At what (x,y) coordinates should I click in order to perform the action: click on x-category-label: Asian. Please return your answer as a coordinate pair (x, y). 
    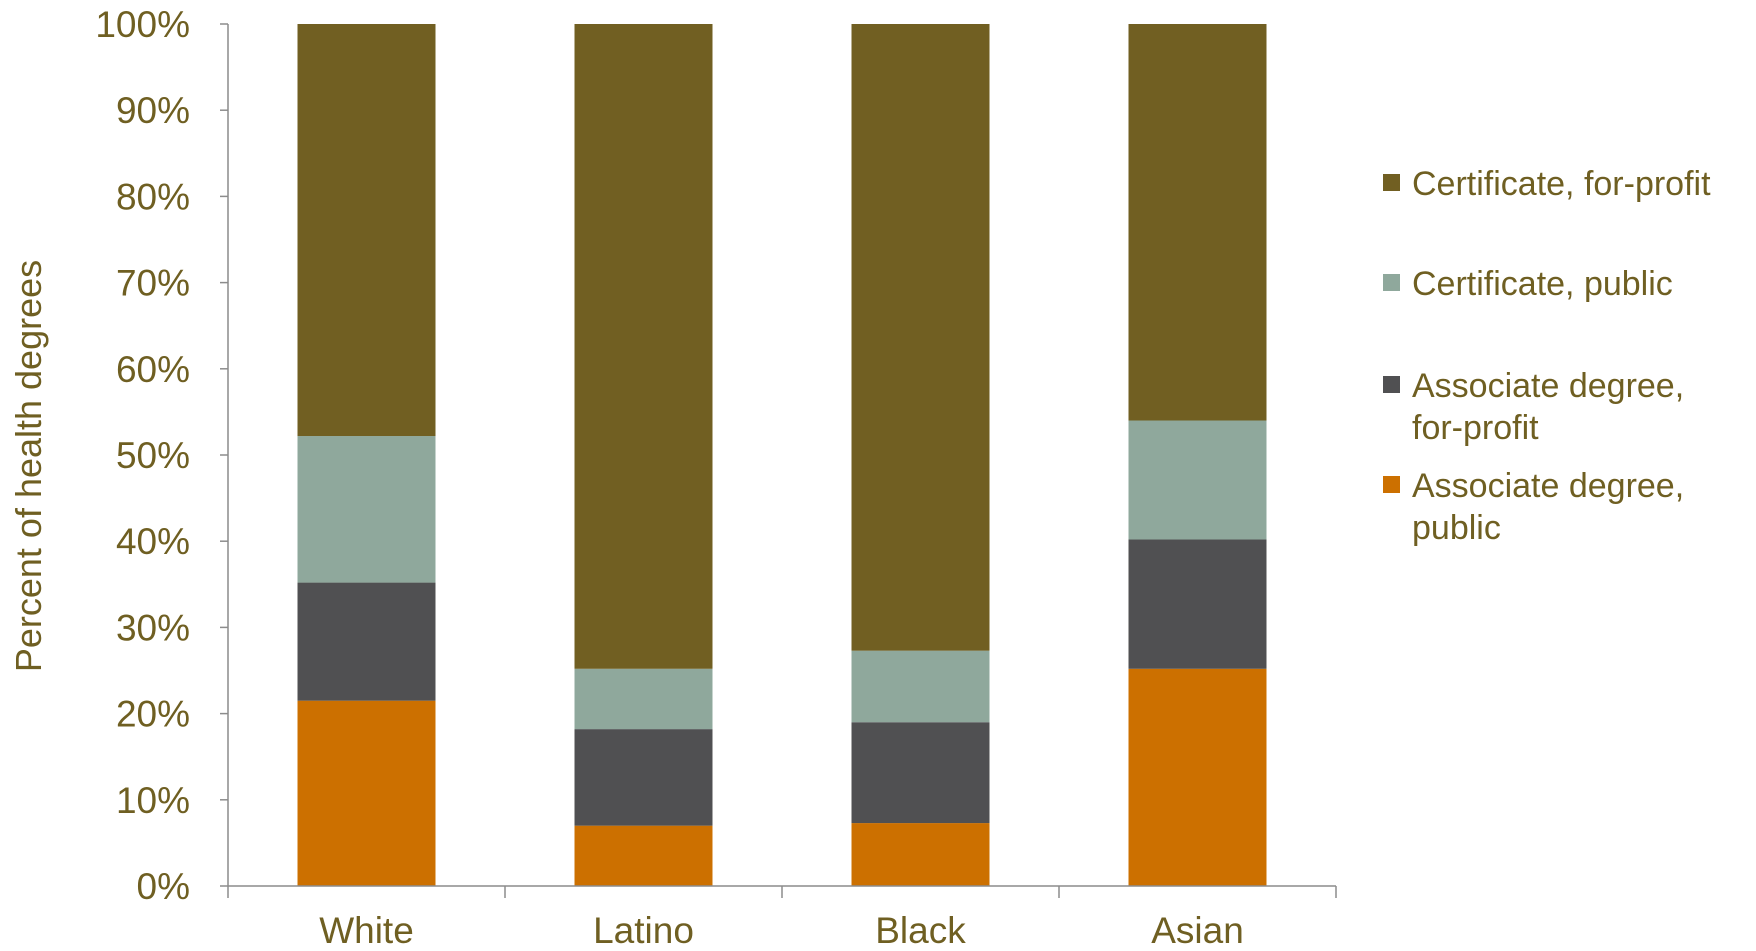
    Looking at the image, I should click on (1197, 930).